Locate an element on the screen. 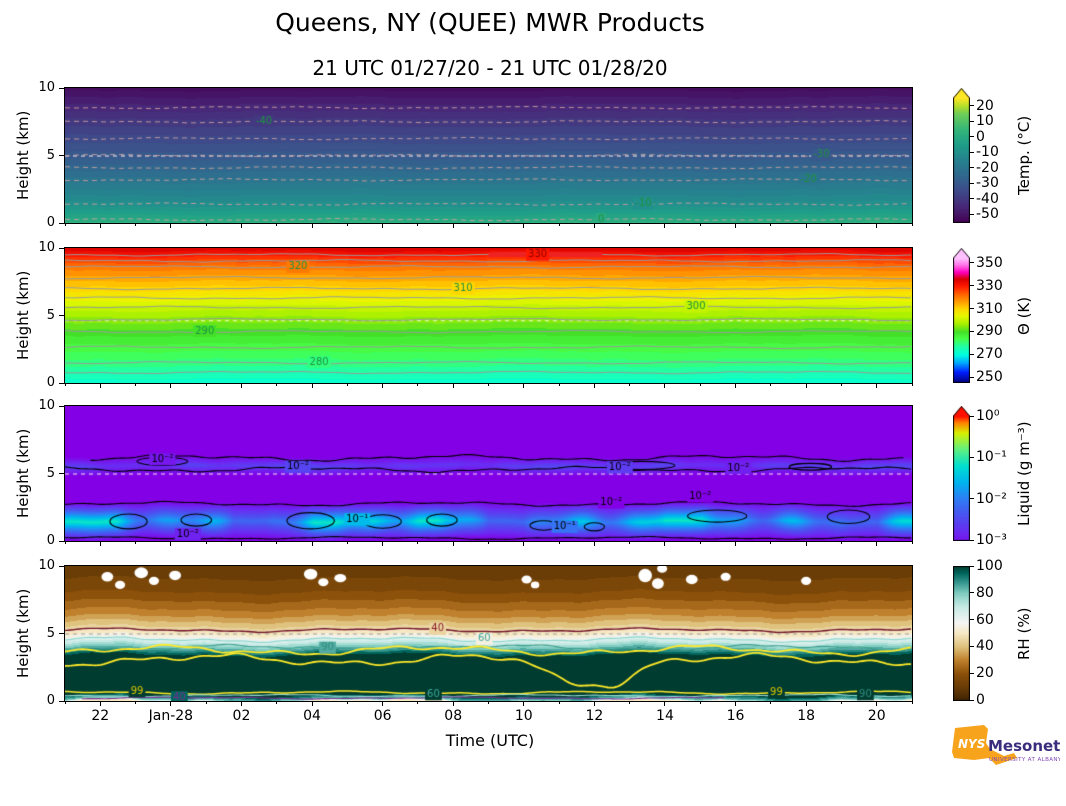 This screenshot has width=1066, height=806. colorbar-tick-label: 350 is located at coordinates (989, 262).